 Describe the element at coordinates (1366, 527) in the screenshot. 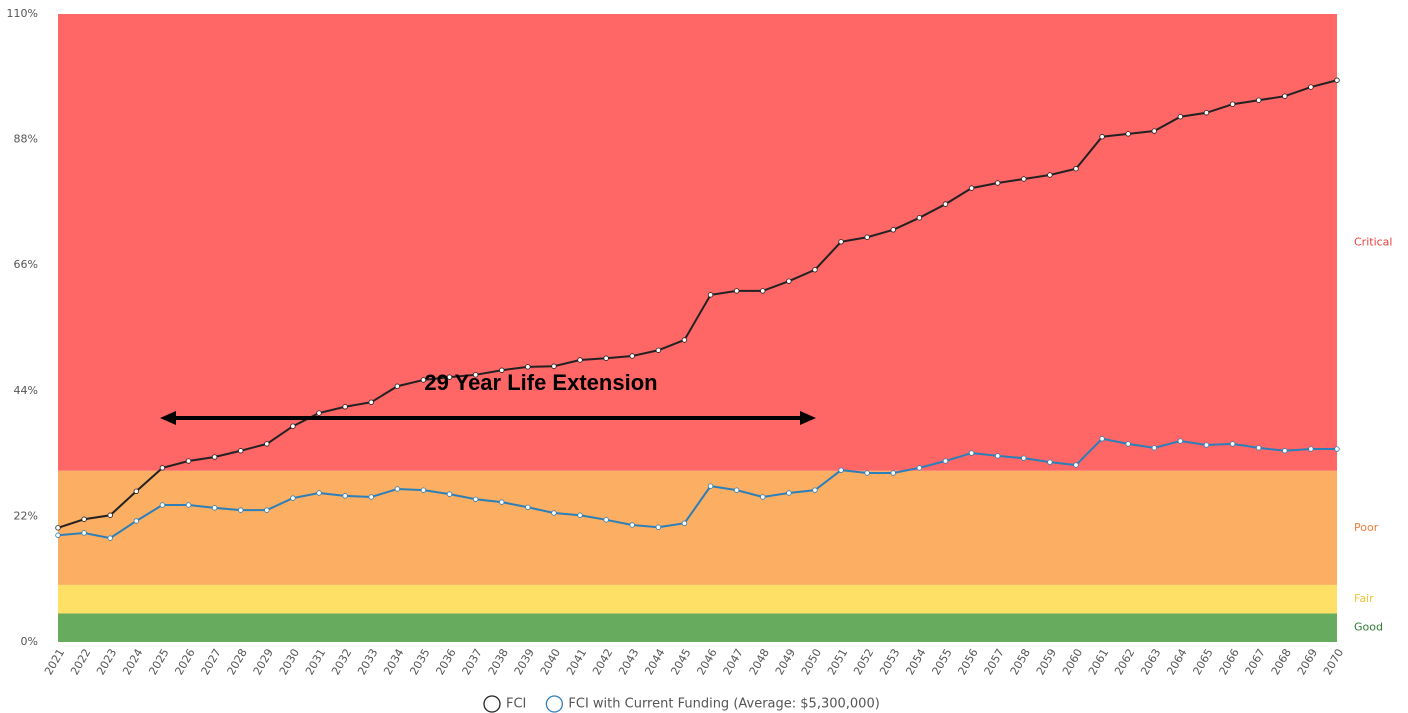

I see `band-label: Poor` at that location.